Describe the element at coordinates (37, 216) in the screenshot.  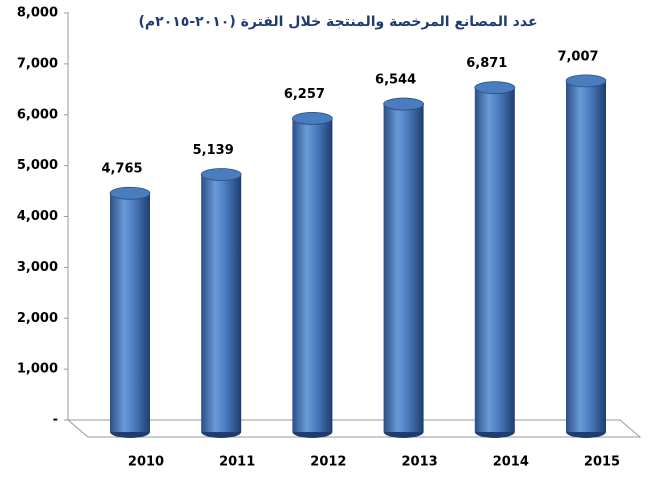
I see `y-tick-label: 4,000` at that location.